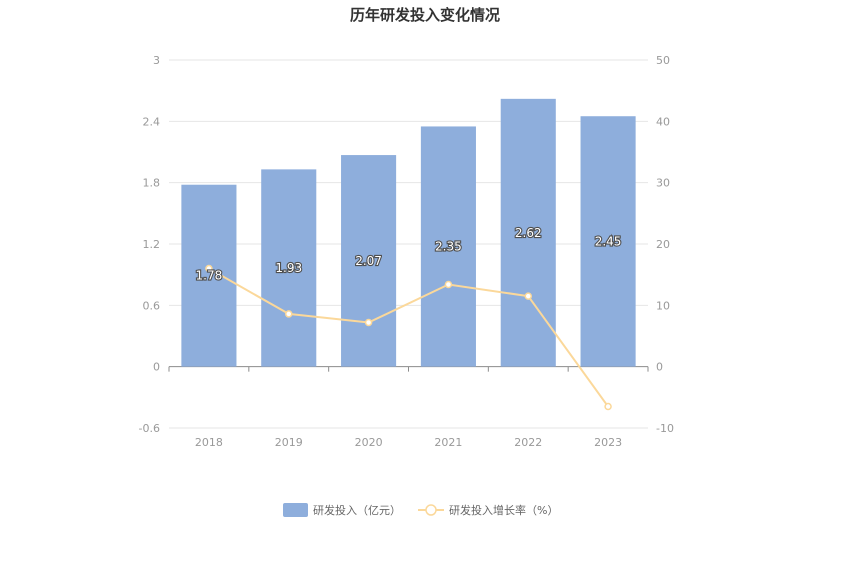  Describe the element at coordinates (503, 510) in the screenshot. I see `legend-label-line: 研发投入增长率（%）` at that location.